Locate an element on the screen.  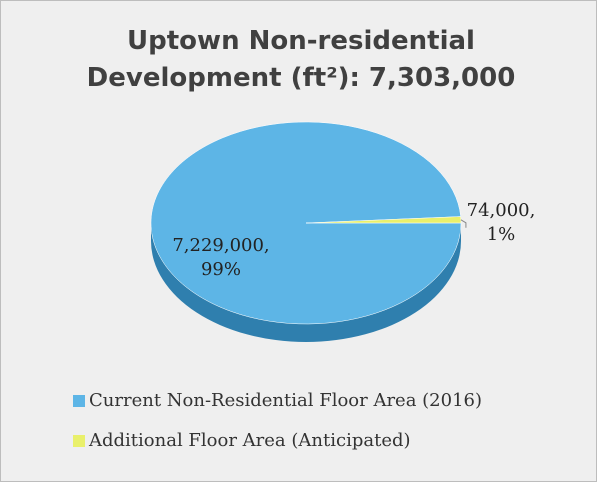
pie-slice is located at coordinates (383, 220).